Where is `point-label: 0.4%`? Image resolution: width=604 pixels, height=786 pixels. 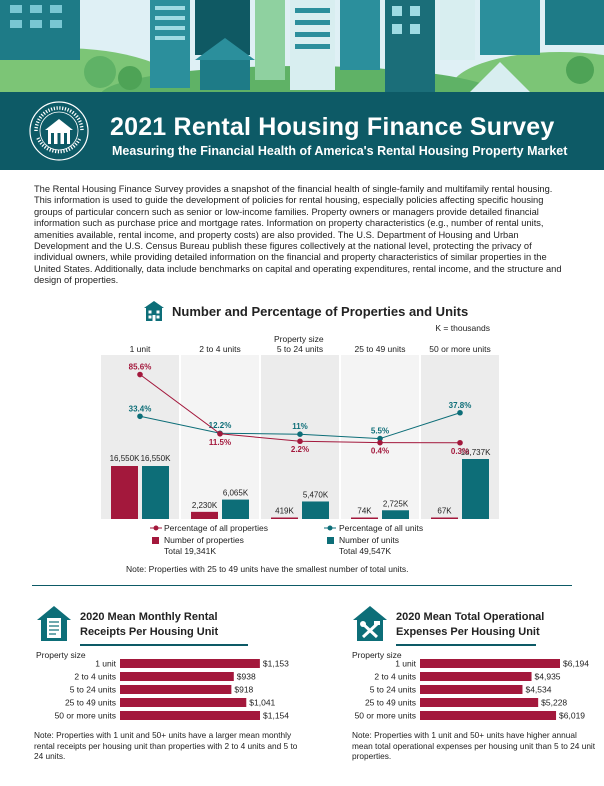 point-label: 0.4% is located at coordinates (380, 451).